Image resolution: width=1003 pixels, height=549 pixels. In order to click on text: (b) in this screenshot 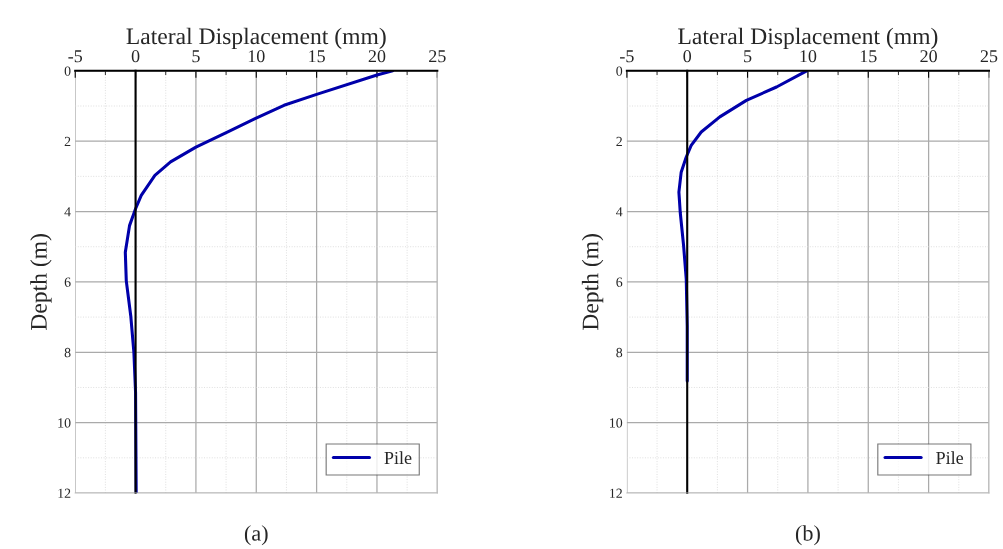, I will do `click(807, 535)`.